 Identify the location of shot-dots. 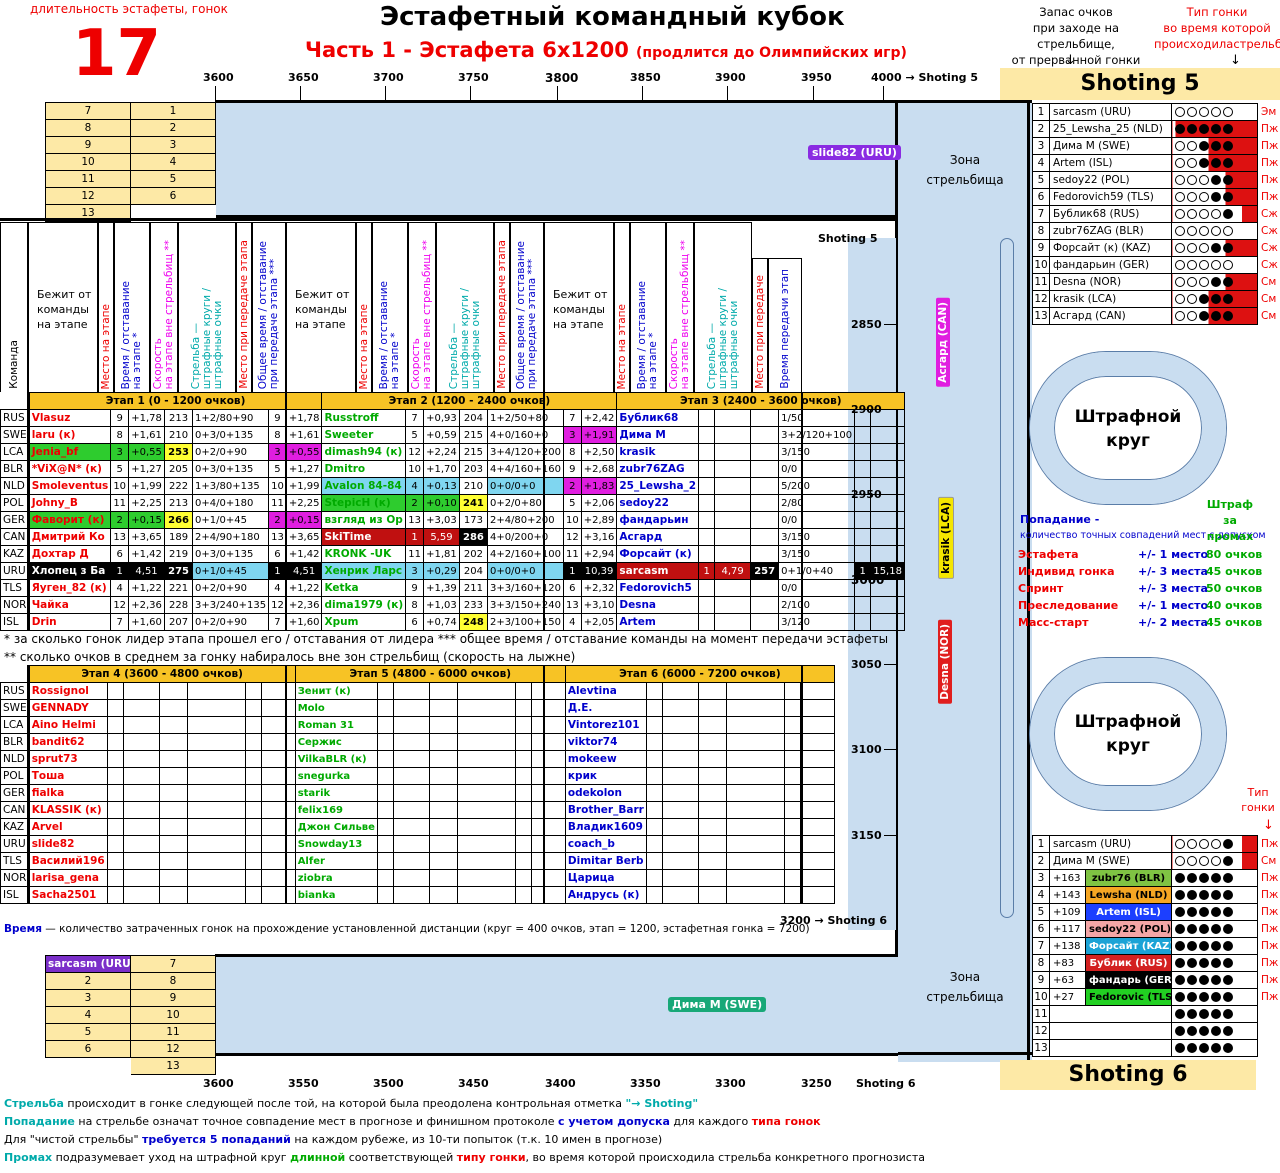
(1214, 197).